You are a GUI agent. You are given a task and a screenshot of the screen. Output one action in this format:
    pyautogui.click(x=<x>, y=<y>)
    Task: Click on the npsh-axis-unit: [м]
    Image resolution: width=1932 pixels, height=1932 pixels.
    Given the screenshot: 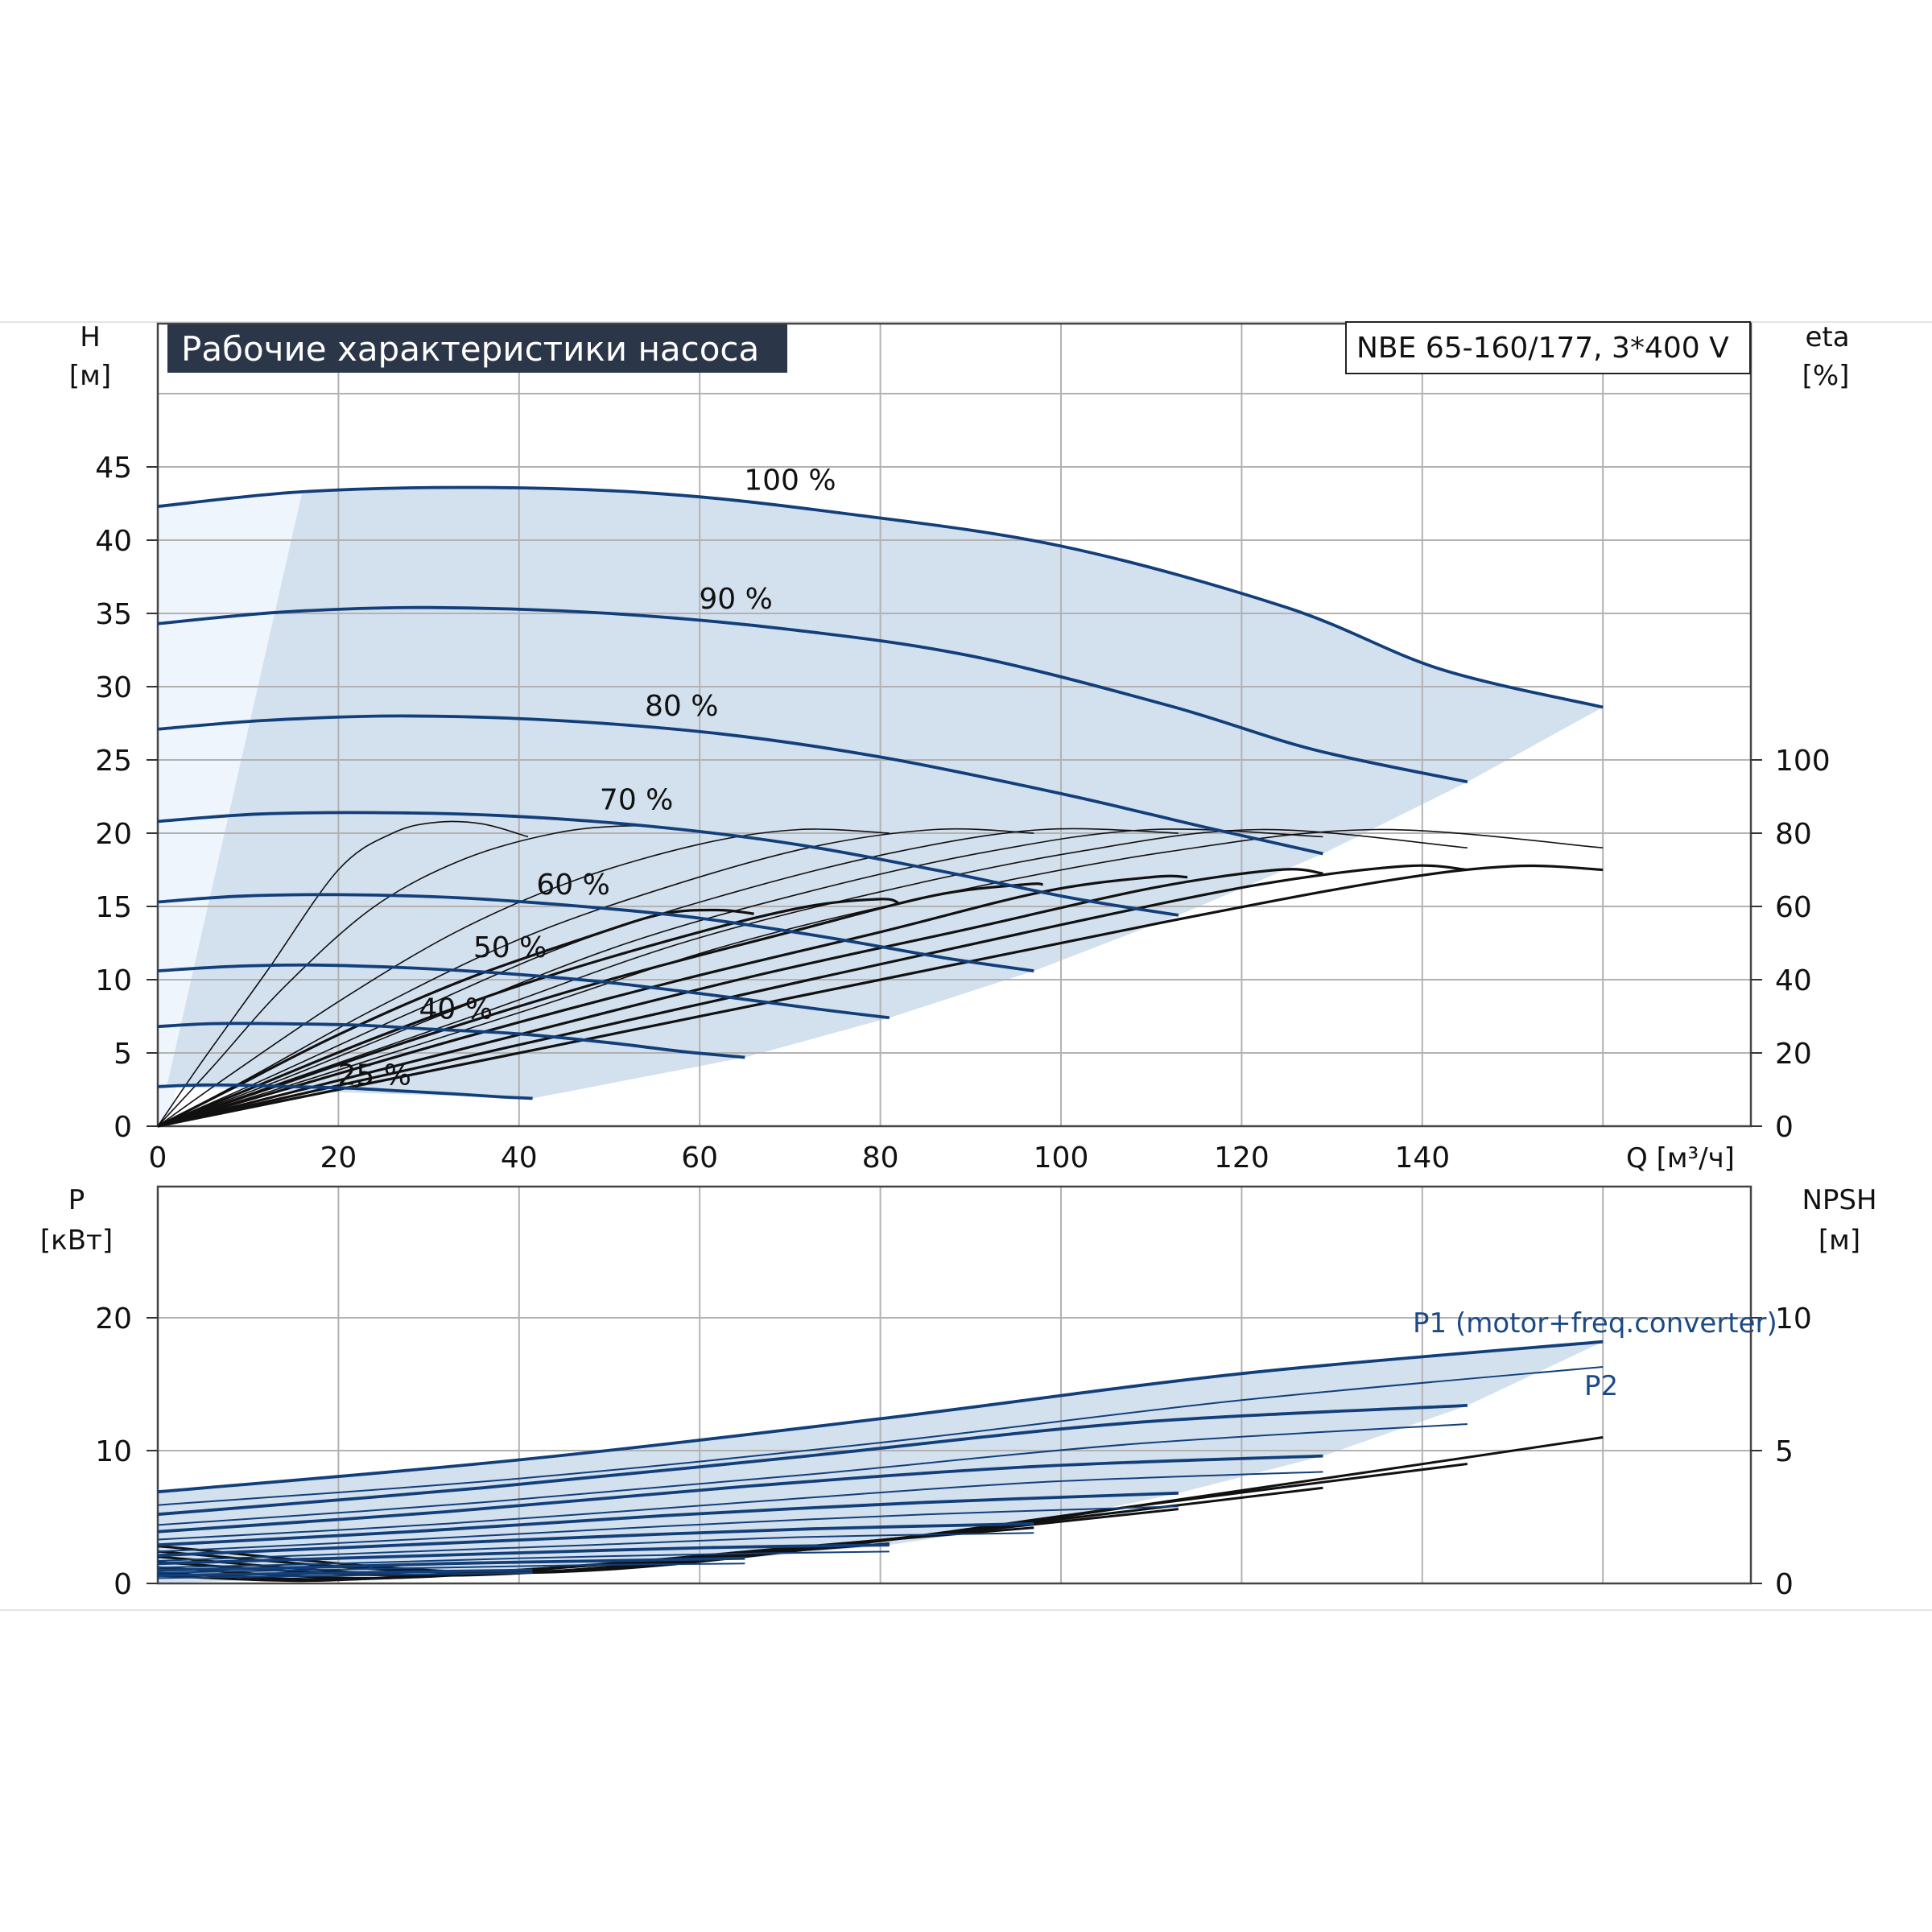 What is the action you would take?
    pyautogui.click(x=1839, y=1240)
    